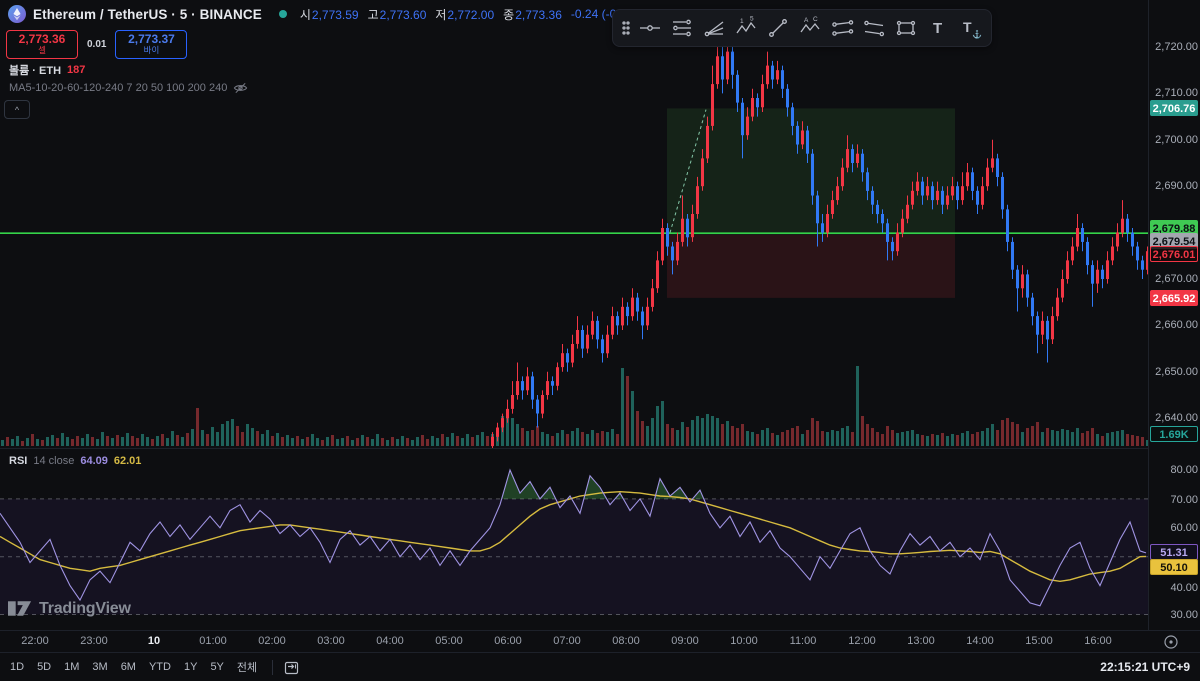  I want to click on collapse-pane-button: ^, so click(17, 109).